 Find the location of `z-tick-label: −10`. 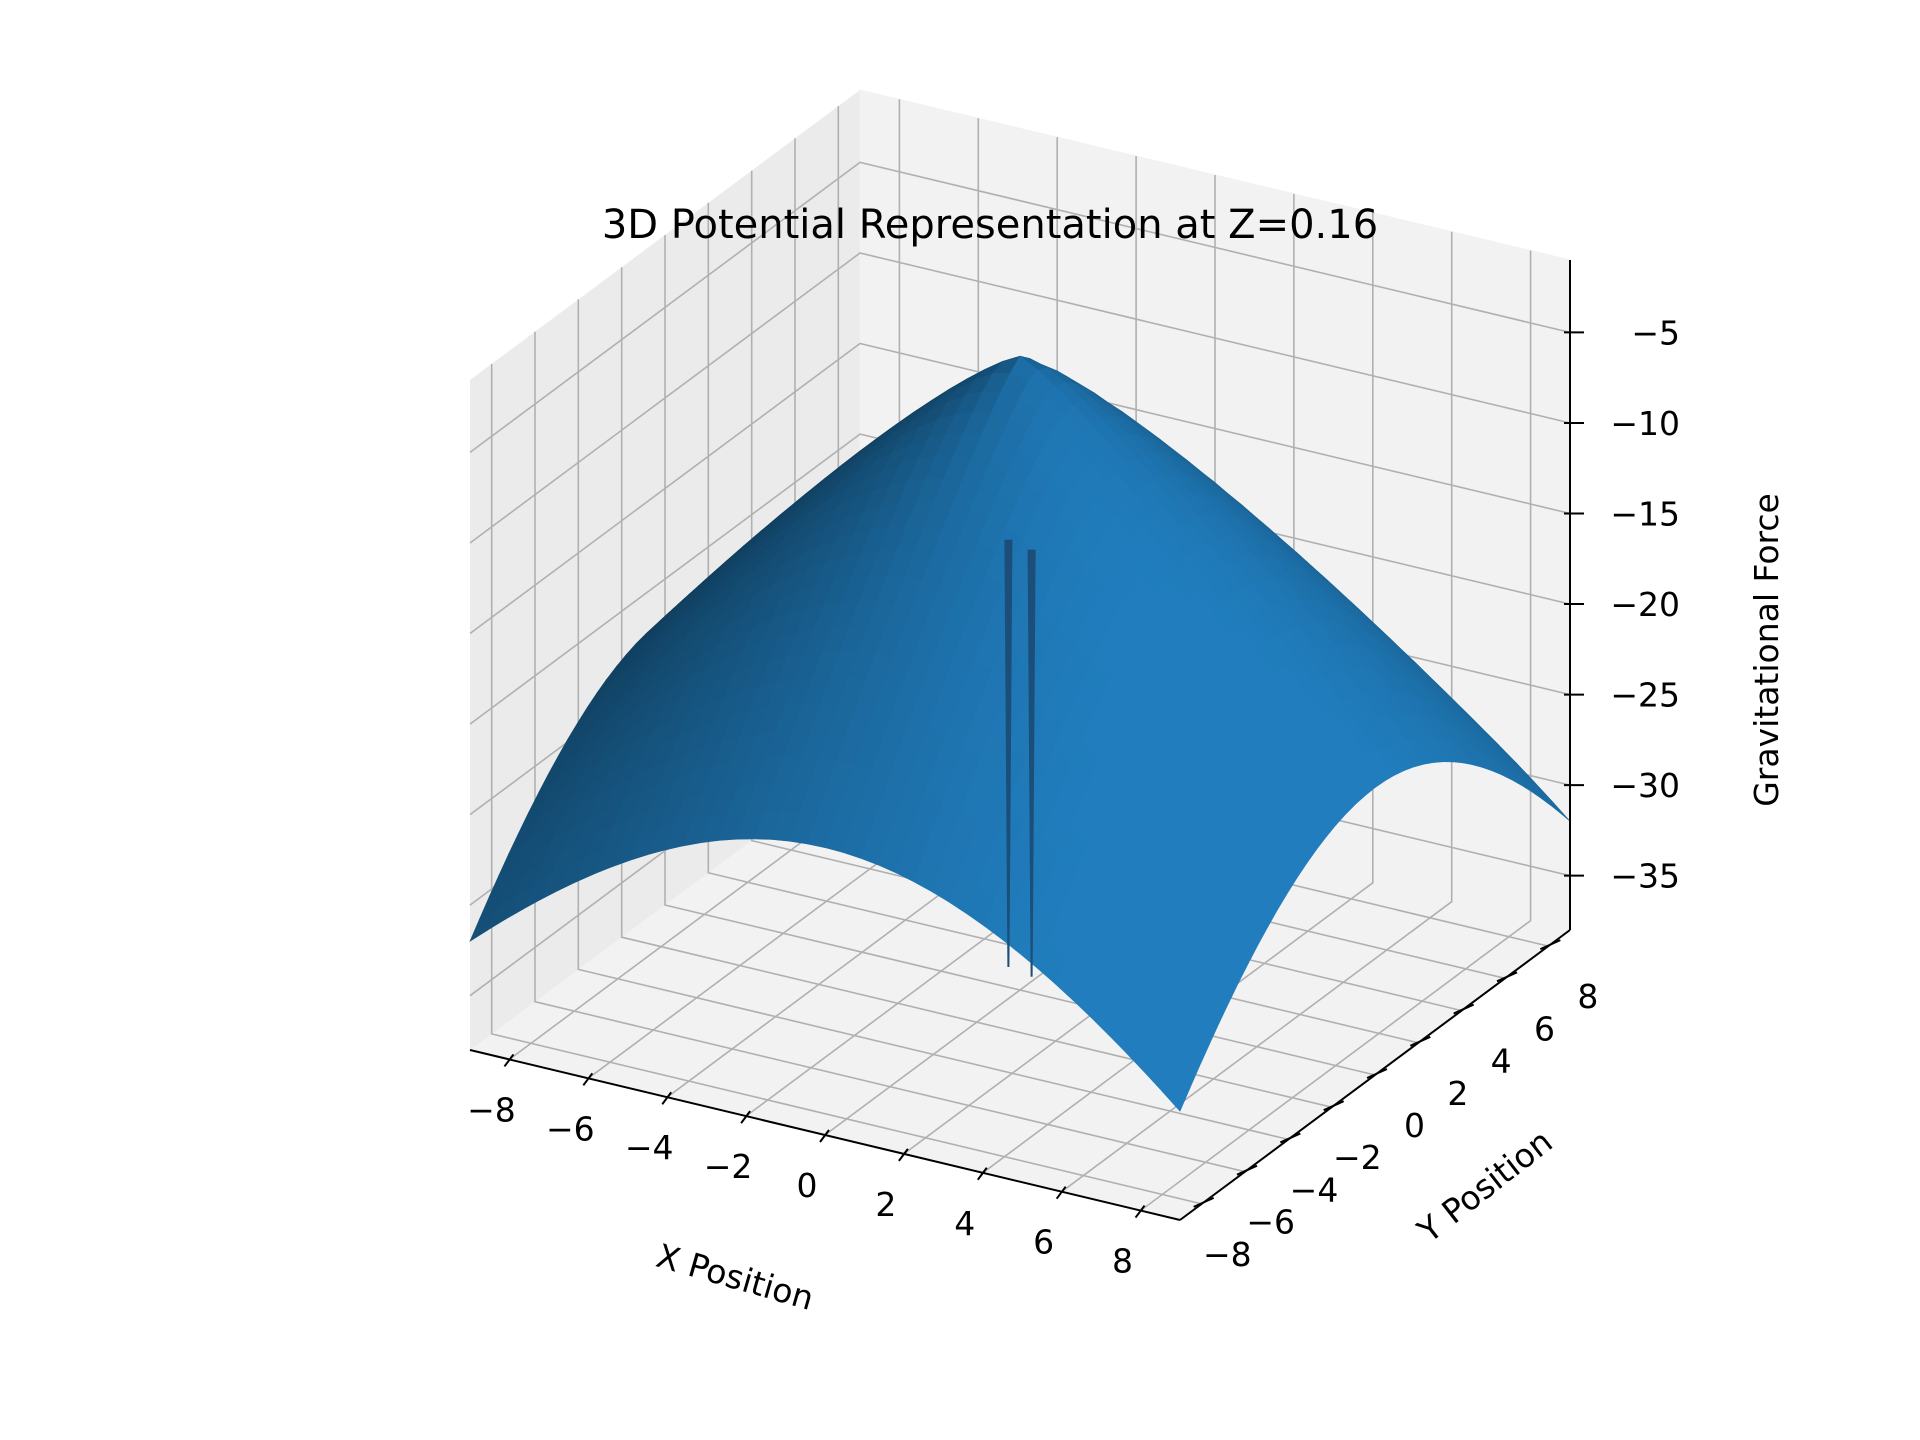

z-tick-label: −10 is located at coordinates (1645, 423).